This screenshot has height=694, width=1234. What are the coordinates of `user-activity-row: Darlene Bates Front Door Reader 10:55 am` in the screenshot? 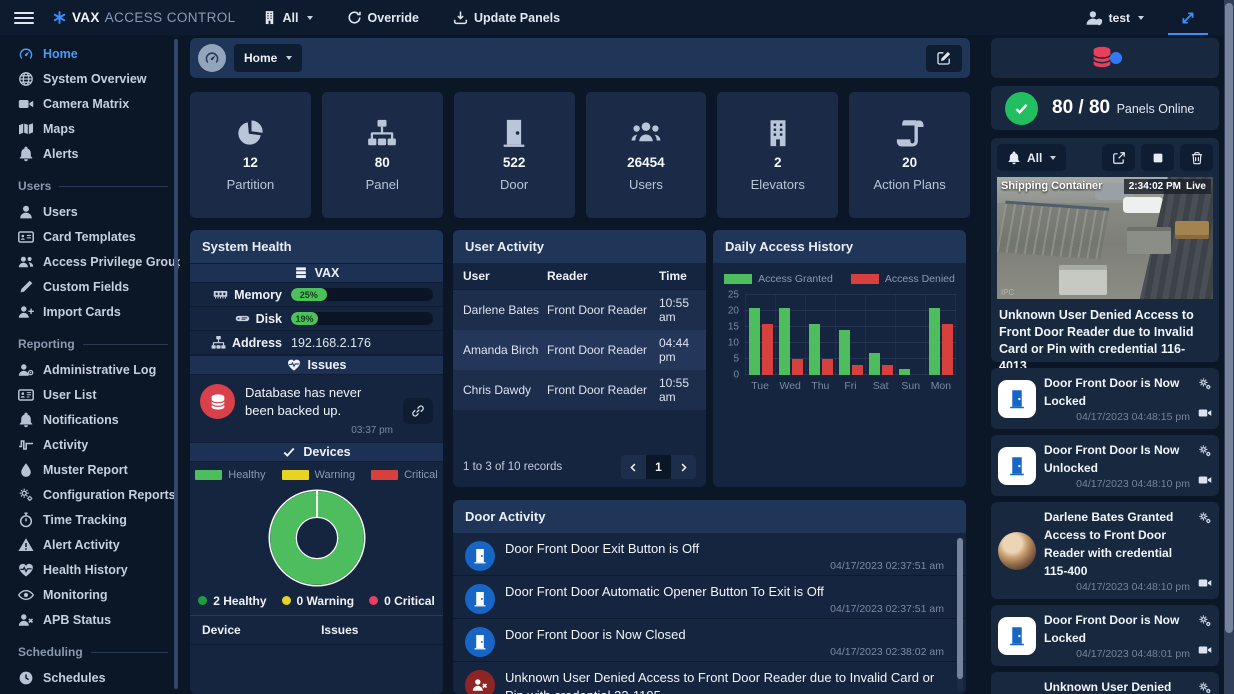 It's located at (579, 310).